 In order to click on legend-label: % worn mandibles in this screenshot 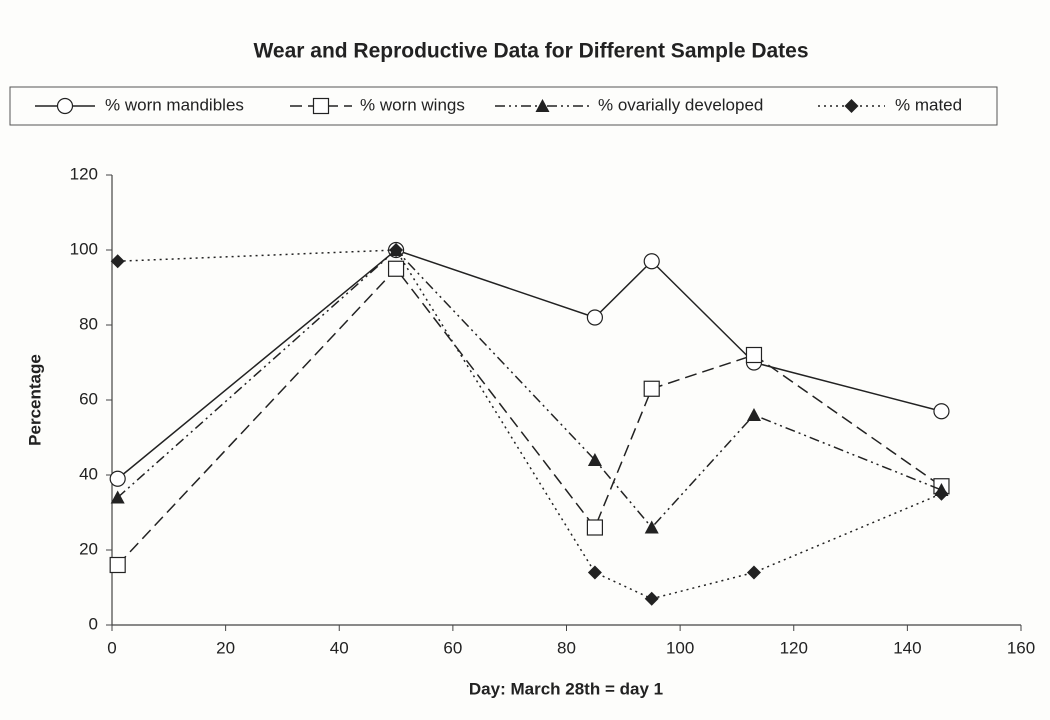, I will do `click(174, 104)`.